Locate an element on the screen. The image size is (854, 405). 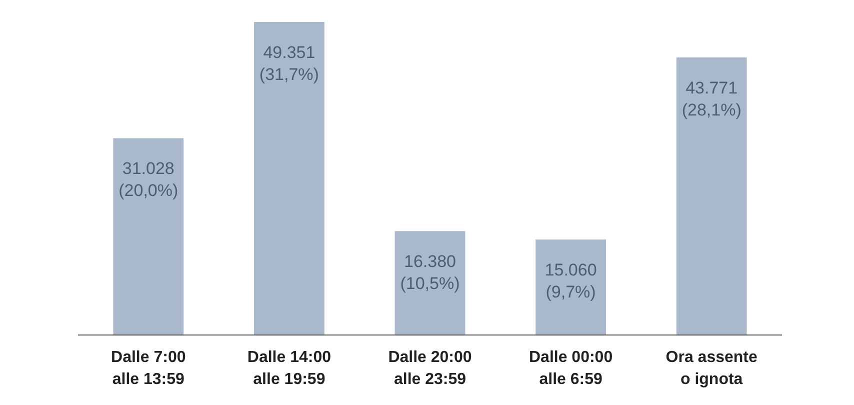
data-label: 43.771 (28,1%) is located at coordinates (712, 99).